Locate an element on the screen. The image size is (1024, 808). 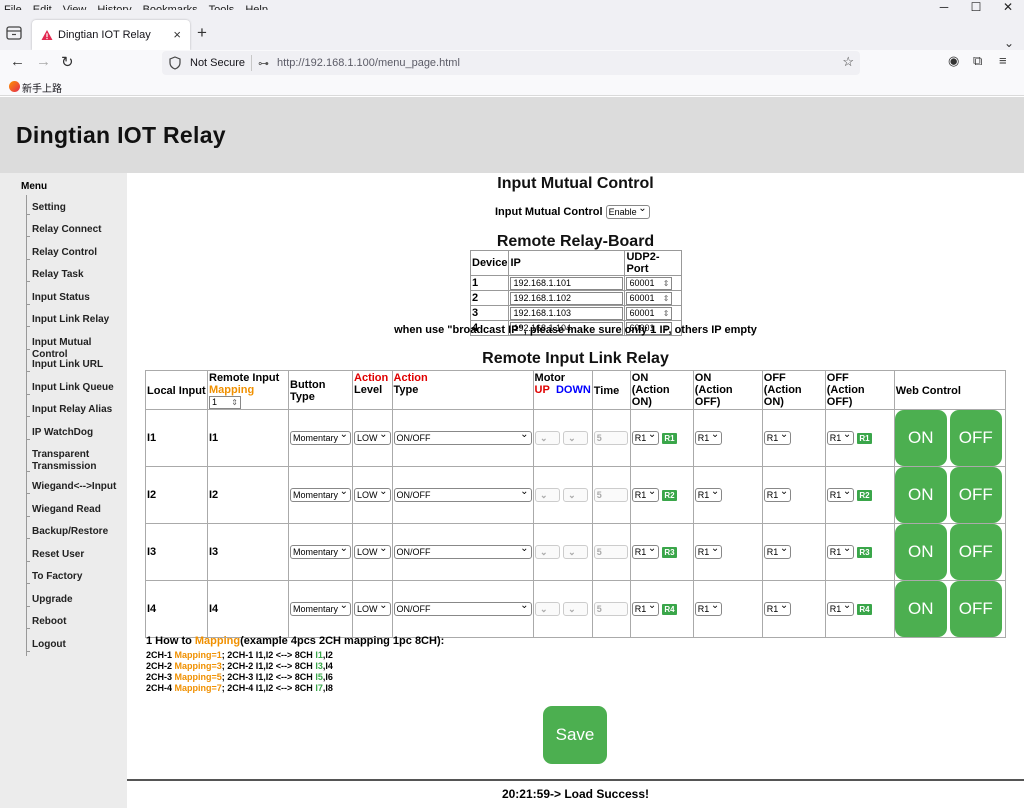
sidebar-item-to-factory: To Factory is located at coordinates (76, 577).